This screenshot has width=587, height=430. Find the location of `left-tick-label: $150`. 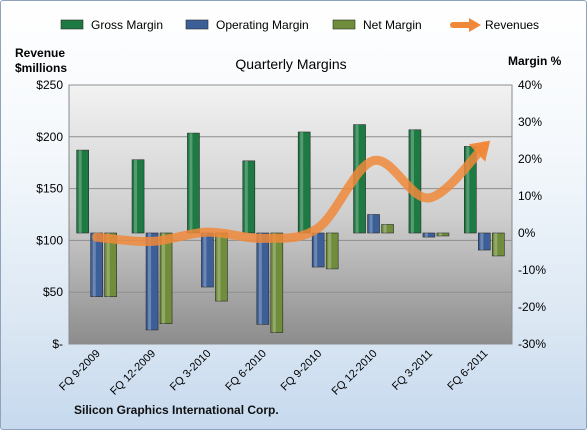

left-tick-label: $150 is located at coordinates (49, 189).